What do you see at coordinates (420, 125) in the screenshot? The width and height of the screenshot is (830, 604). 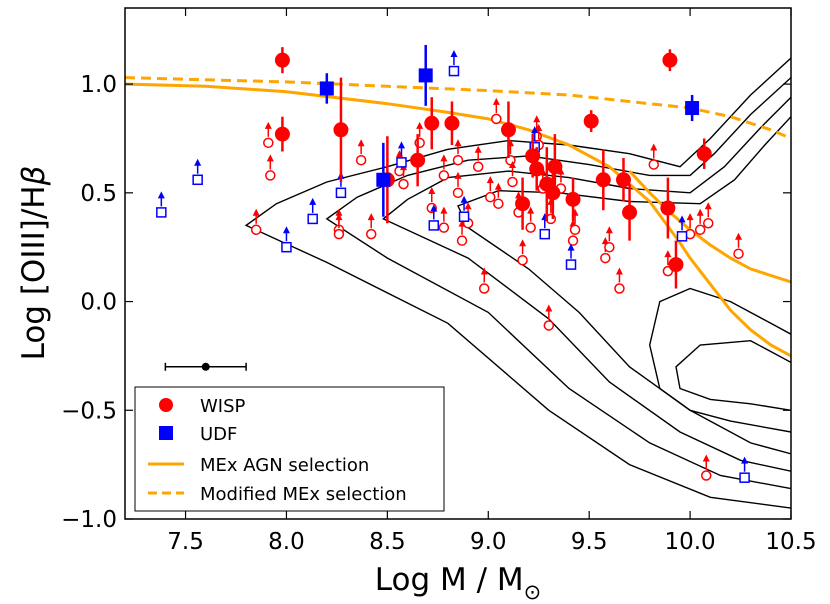 I see `wisp-limit-9-arrowhead` at bounding box center [420, 125].